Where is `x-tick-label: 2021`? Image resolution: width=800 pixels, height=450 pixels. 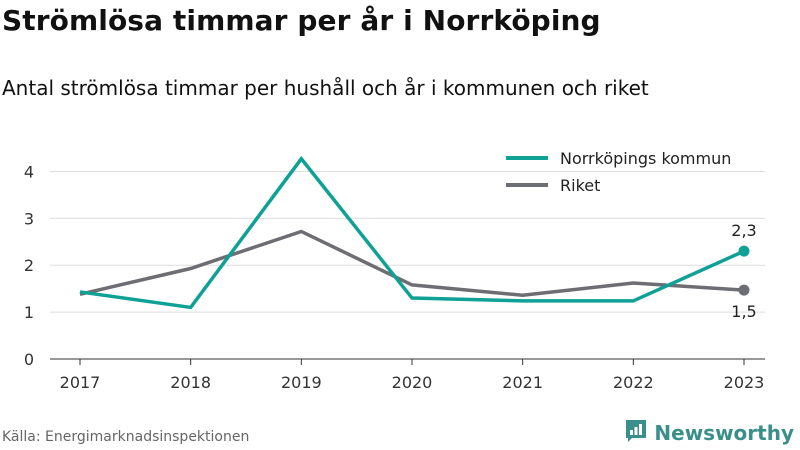 x-tick-label: 2021 is located at coordinates (522, 382).